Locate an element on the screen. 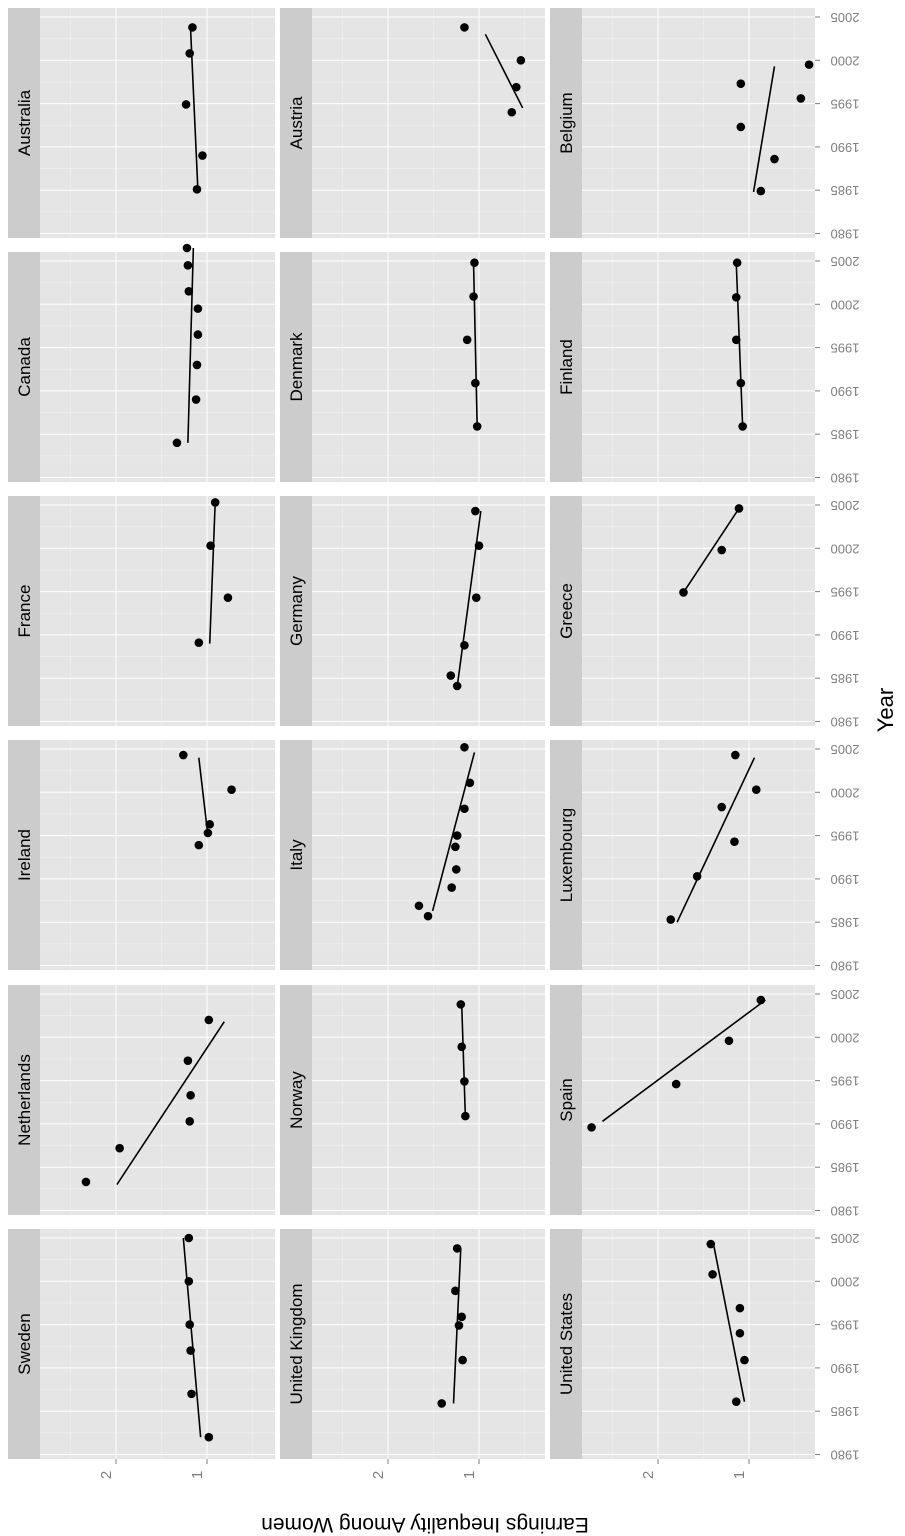  panel-strip-label: United States is located at coordinates (566, 1344).